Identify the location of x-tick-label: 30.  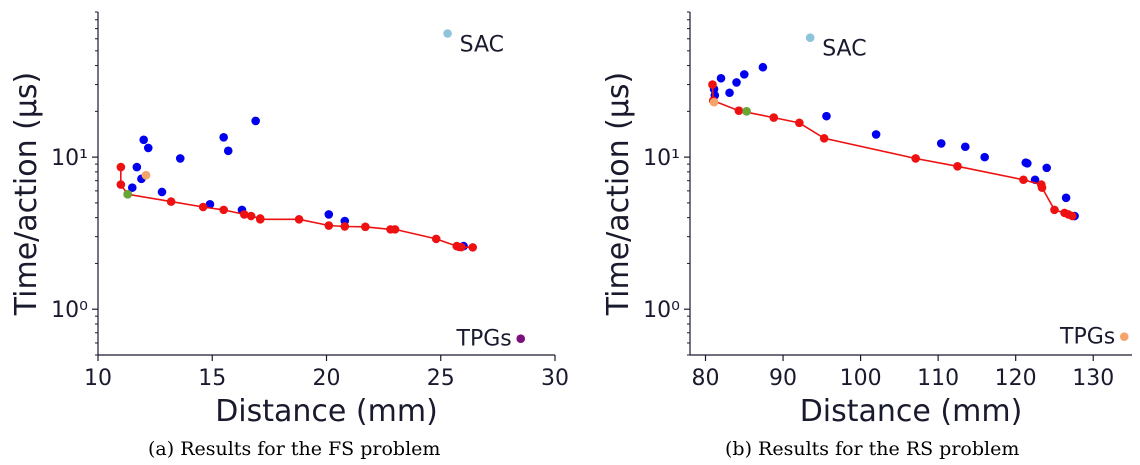
(555, 378).